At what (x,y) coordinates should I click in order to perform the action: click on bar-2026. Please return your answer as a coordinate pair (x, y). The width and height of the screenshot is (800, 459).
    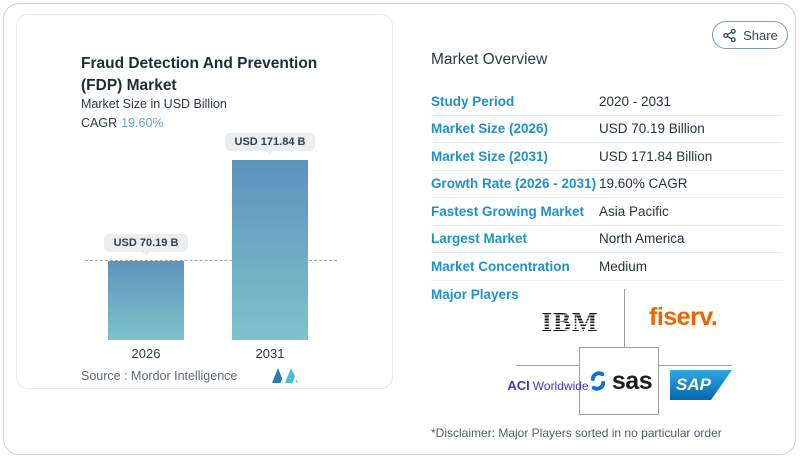
    Looking at the image, I should click on (146, 300).